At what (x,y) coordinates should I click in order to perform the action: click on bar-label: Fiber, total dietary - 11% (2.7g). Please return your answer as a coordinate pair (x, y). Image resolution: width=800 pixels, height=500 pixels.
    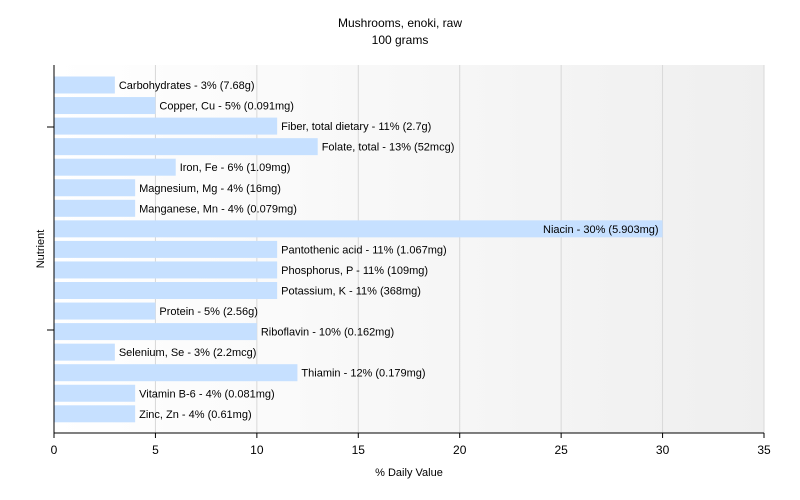
    Looking at the image, I should click on (356, 127).